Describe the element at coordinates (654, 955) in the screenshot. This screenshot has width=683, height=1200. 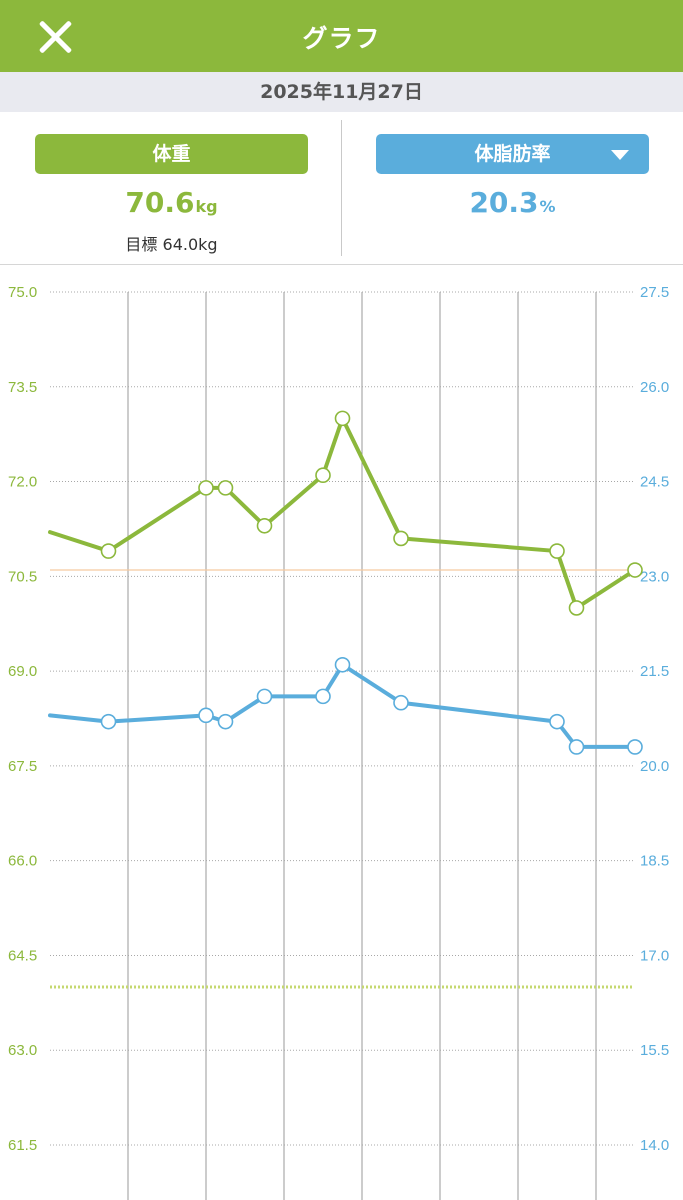
I see `right-axis-tick: 17.0` at that location.